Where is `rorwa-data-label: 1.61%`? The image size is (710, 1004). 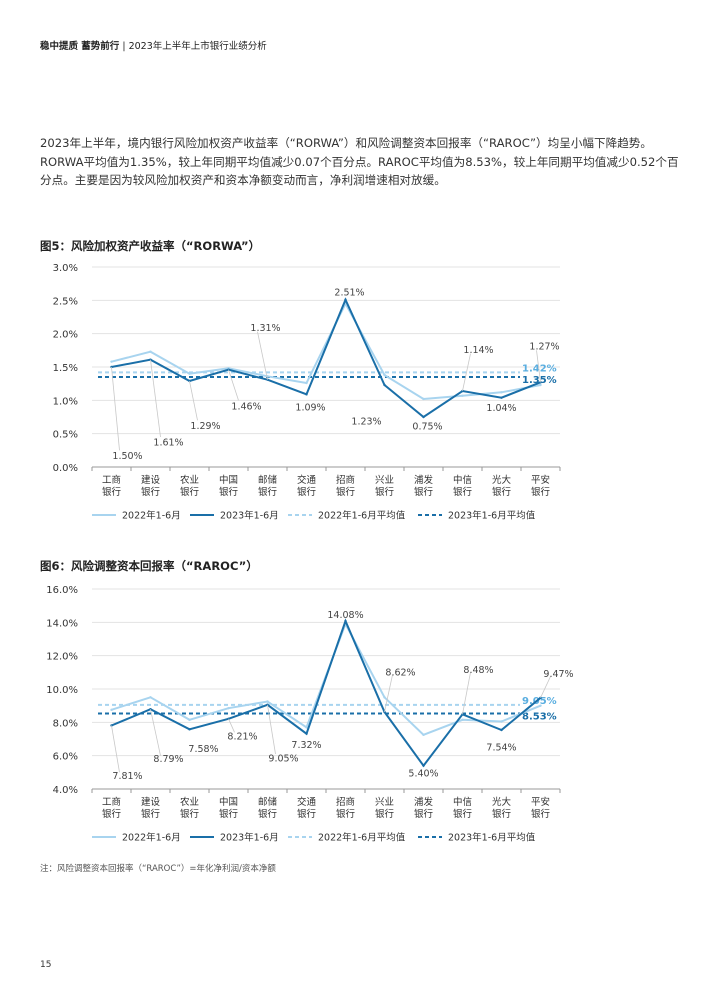 rorwa-data-label: 1.61% is located at coordinates (168, 443).